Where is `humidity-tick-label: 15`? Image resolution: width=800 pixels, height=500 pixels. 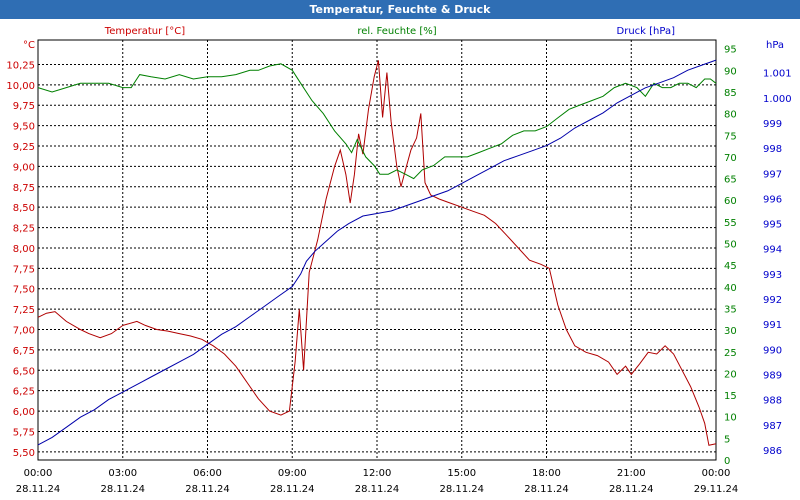
humidity-tick-label: 15 is located at coordinates (730, 396).